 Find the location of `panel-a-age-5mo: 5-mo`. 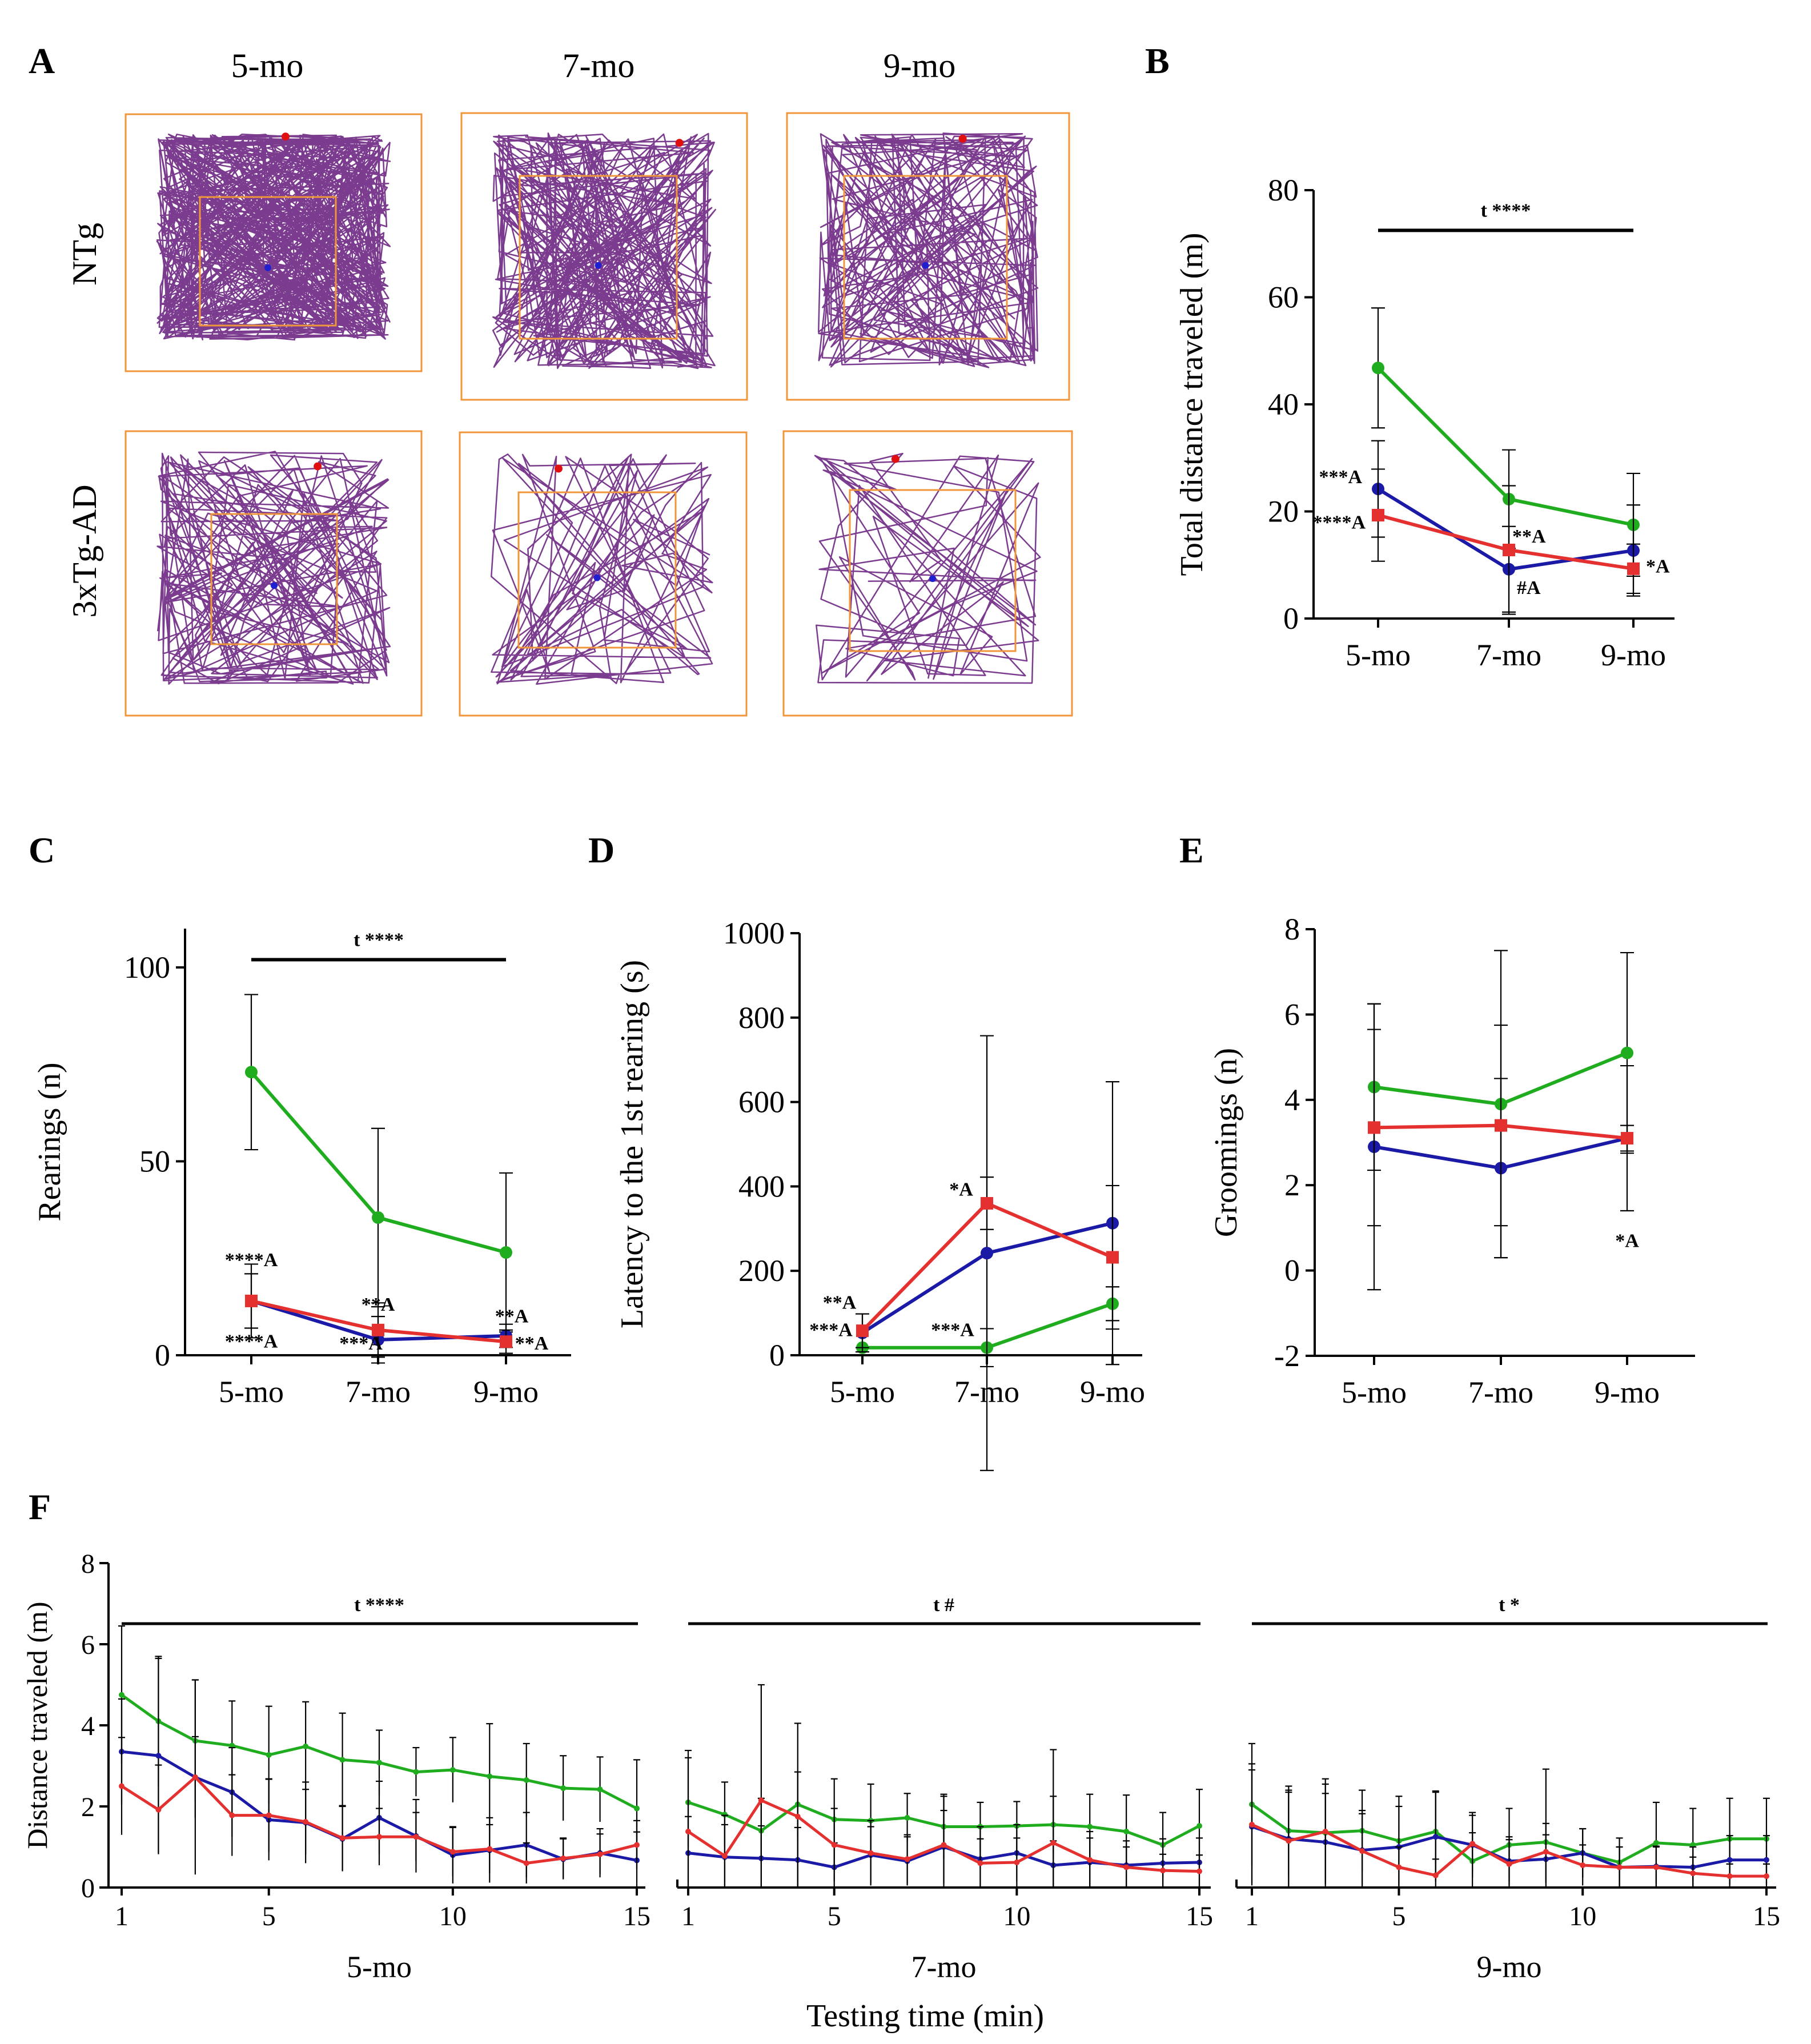

panel-a-age-5mo: 5-mo is located at coordinates (267, 66).